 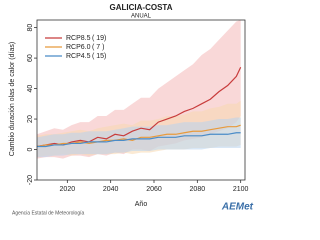 I want to click on x-tick-label: 2060, so click(x=154, y=189).